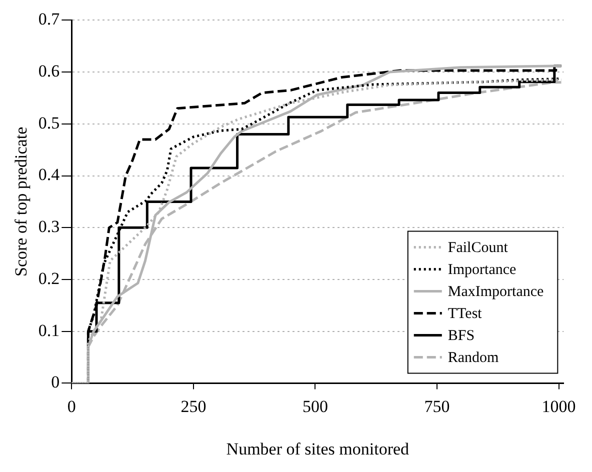 The image size is (592, 472). What do you see at coordinates (193, 406) in the screenshot?
I see `x-tick-label: 250` at bounding box center [193, 406].